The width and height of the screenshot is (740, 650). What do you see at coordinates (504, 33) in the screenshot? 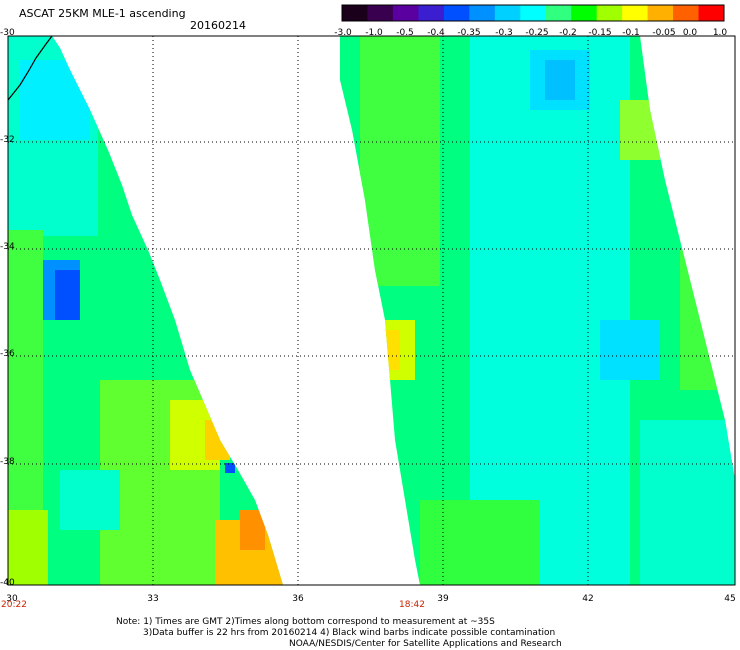
I see `colorbar-tick-label: -0.3` at bounding box center [504, 33].